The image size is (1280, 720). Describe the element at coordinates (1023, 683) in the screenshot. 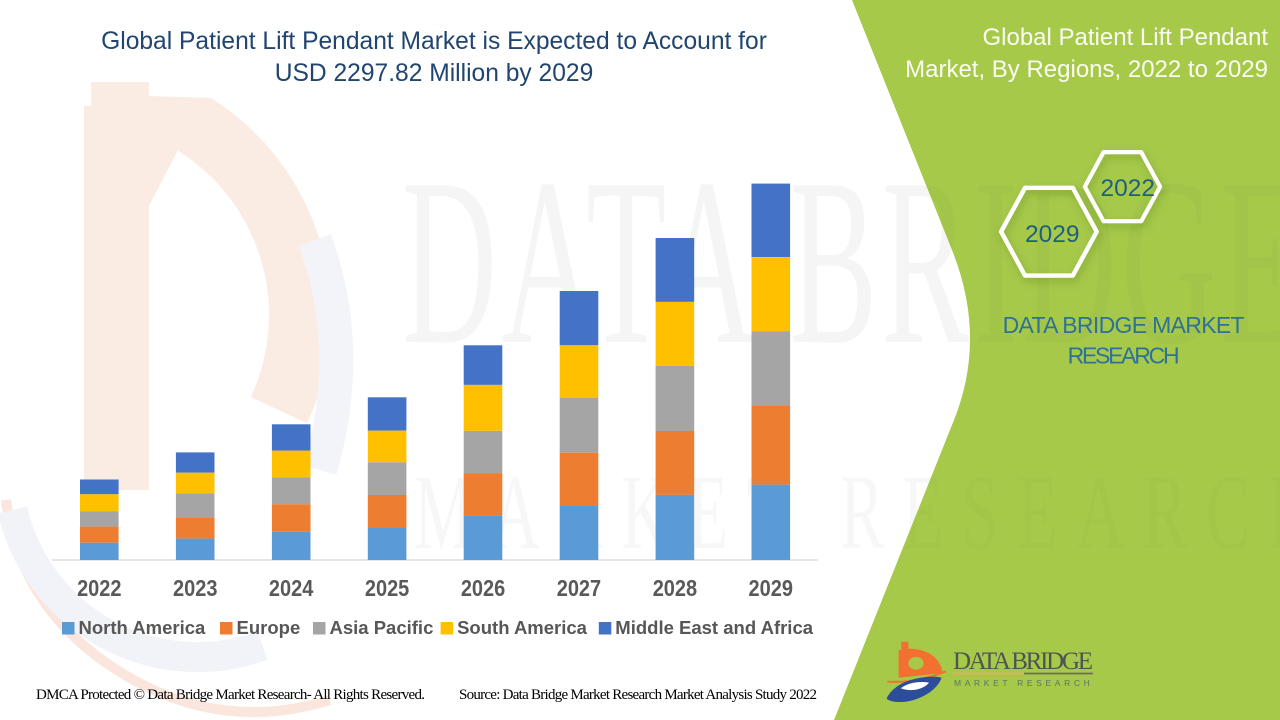

I see `svg-text: MARKET RESEARCH` at that location.